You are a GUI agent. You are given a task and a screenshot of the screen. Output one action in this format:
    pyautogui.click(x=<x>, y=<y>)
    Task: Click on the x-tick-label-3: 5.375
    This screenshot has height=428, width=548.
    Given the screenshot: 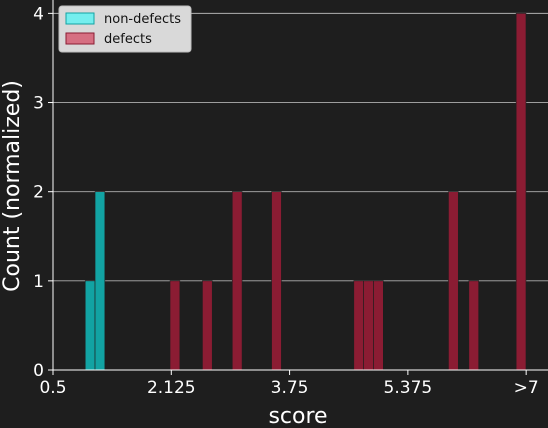 What is the action you would take?
    pyautogui.click(x=408, y=388)
    